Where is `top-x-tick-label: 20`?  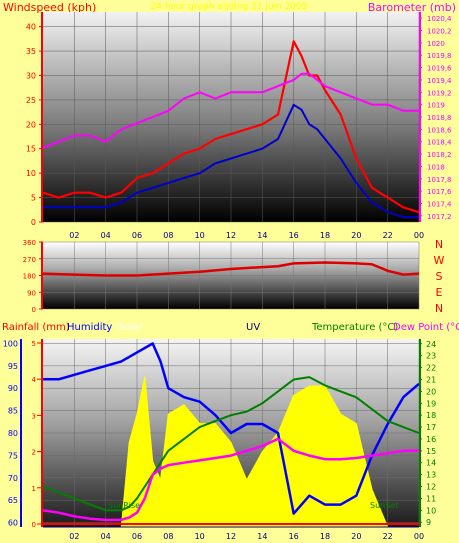
top-x-tick-label: 20 is located at coordinates (356, 235).